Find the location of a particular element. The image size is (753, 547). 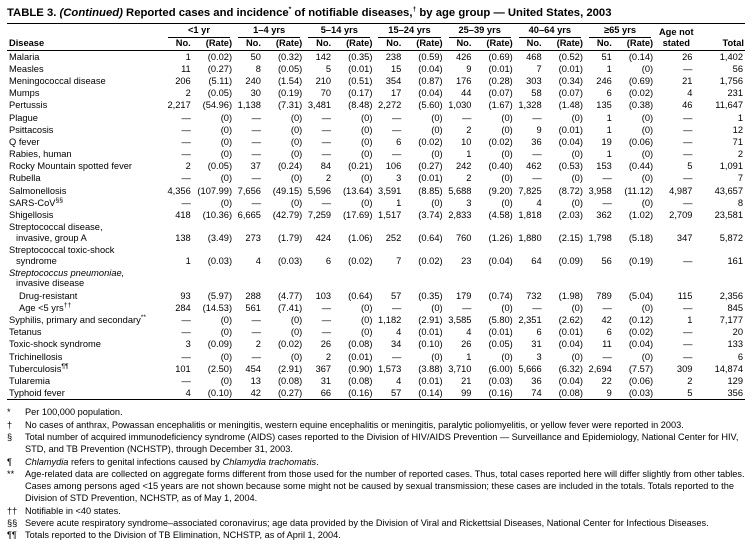

disease-name-text: Rabies, human is located at coordinates (40, 154).